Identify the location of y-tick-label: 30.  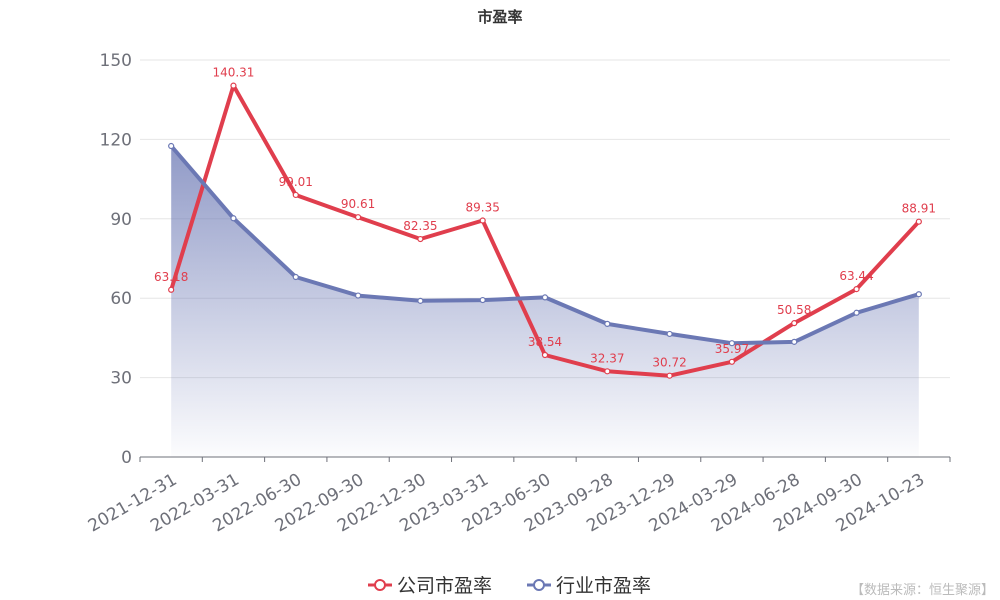
(121, 379).